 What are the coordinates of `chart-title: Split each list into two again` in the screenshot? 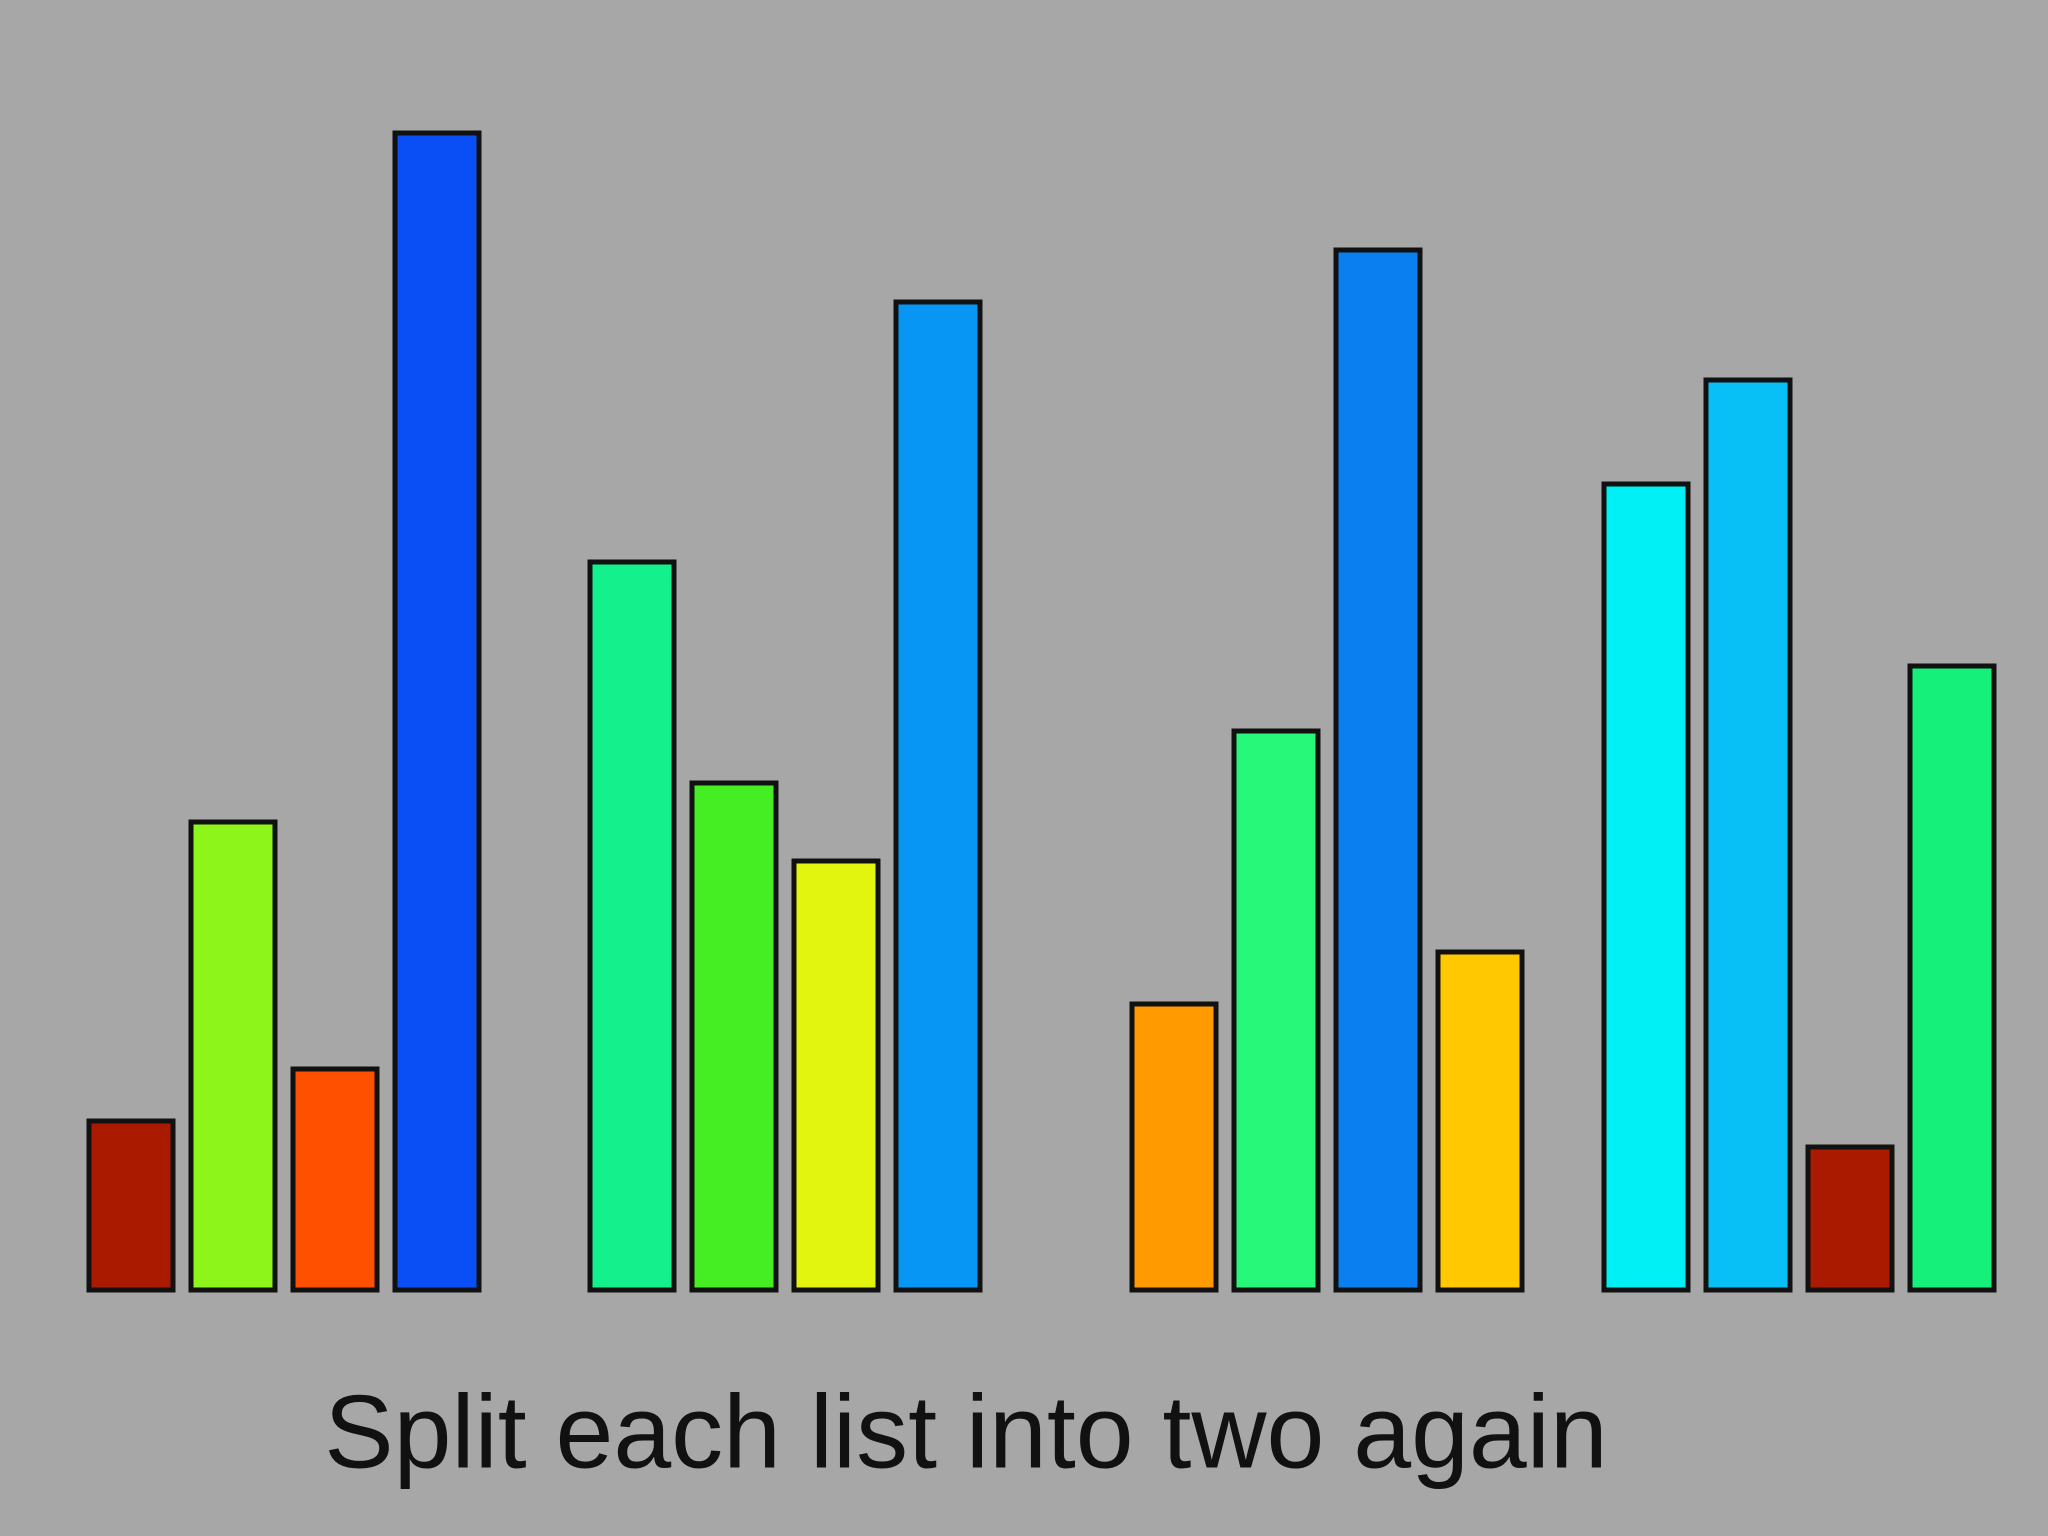 It's located at (965, 1432).